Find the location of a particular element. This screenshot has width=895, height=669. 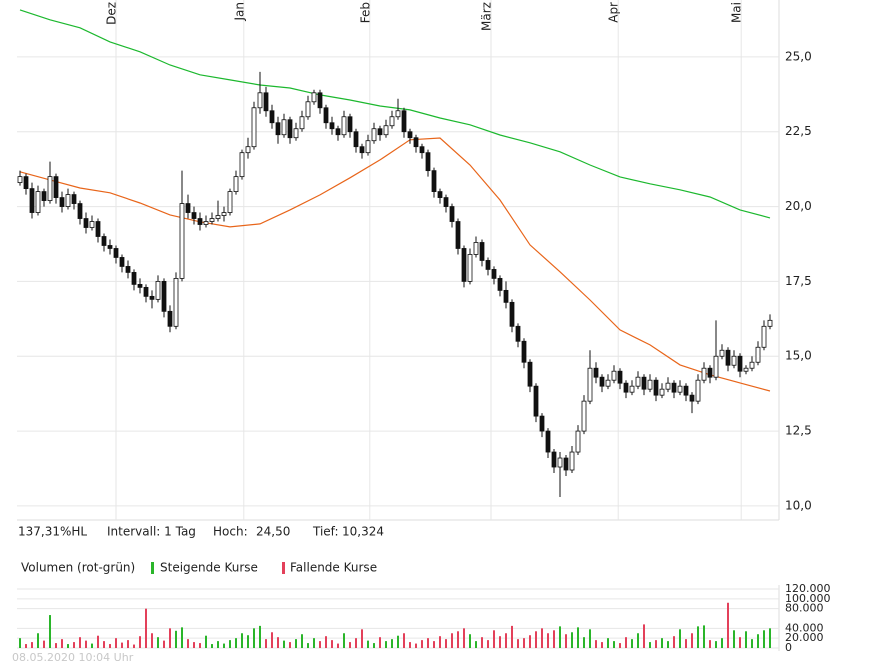

legend-swatch-down is located at coordinates (283, 568).